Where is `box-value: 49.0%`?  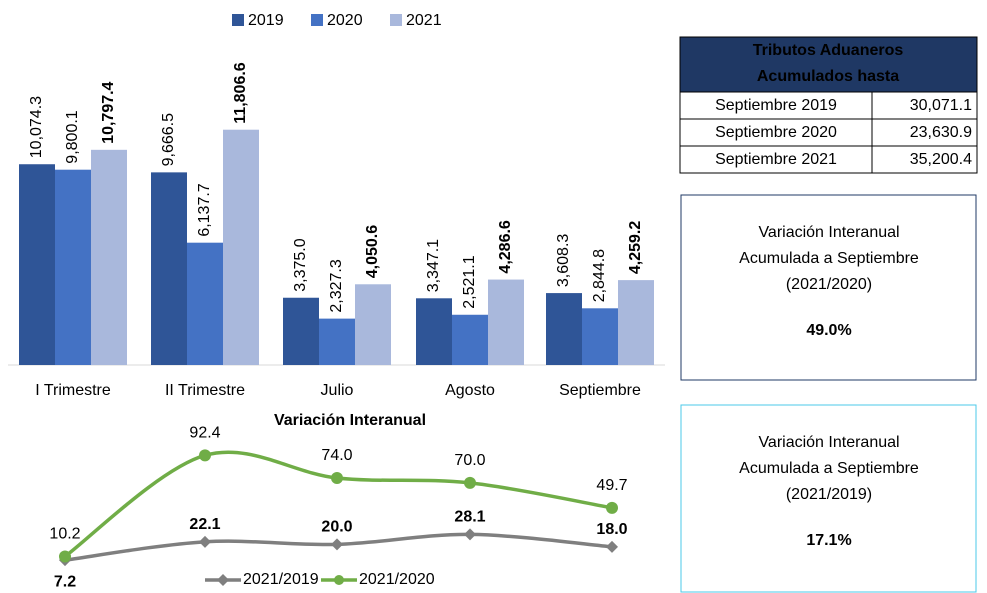 box-value: 49.0% is located at coordinates (828, 330).